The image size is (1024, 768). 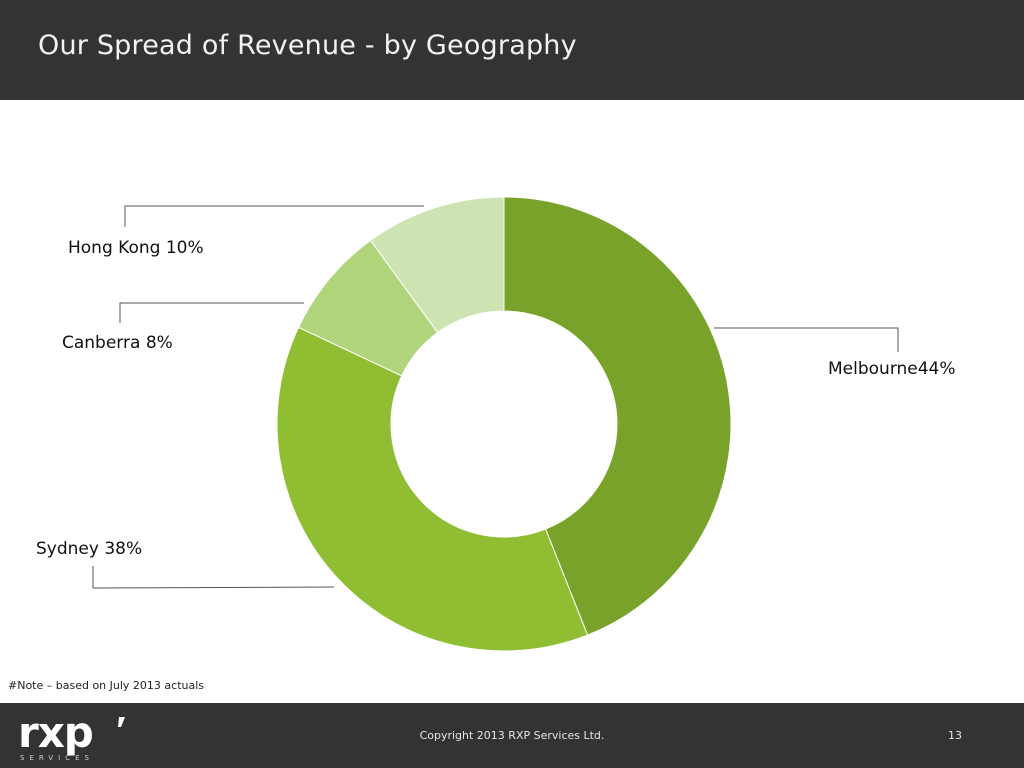 I want to click on data-label-melbourne: Melbourne44%, so click(x=892, y=369).